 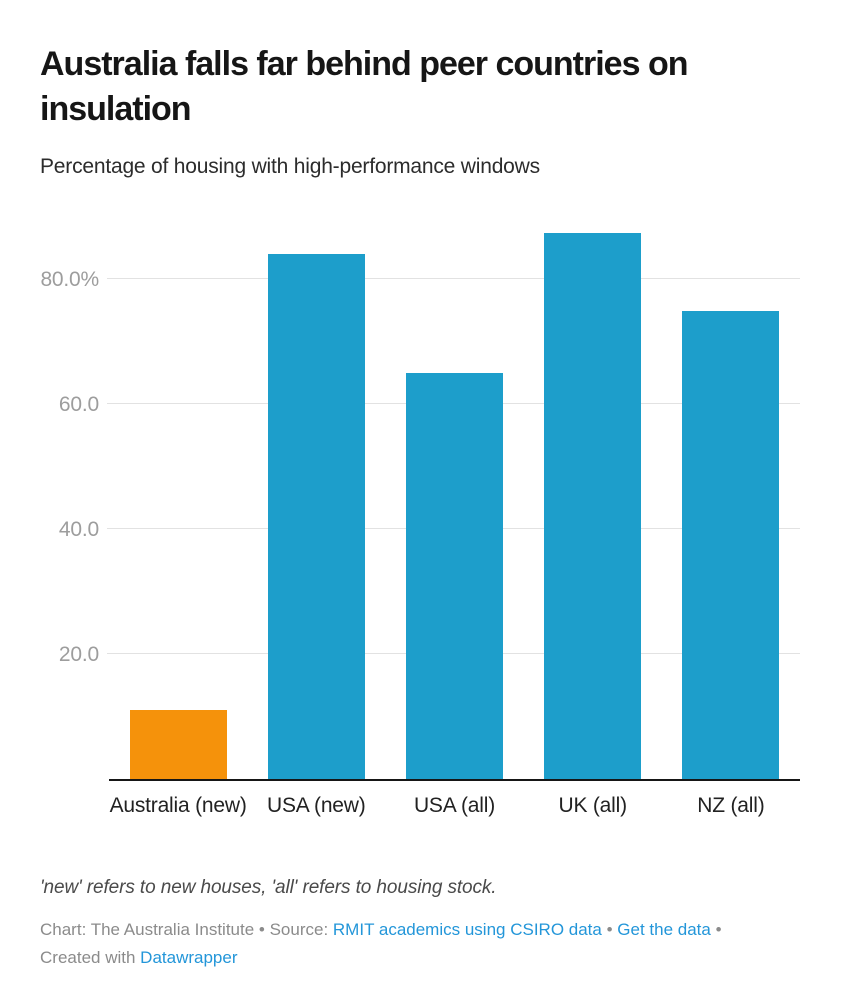 I want to click on get-the-data-link: Get the data, so click(x=664, y=929).